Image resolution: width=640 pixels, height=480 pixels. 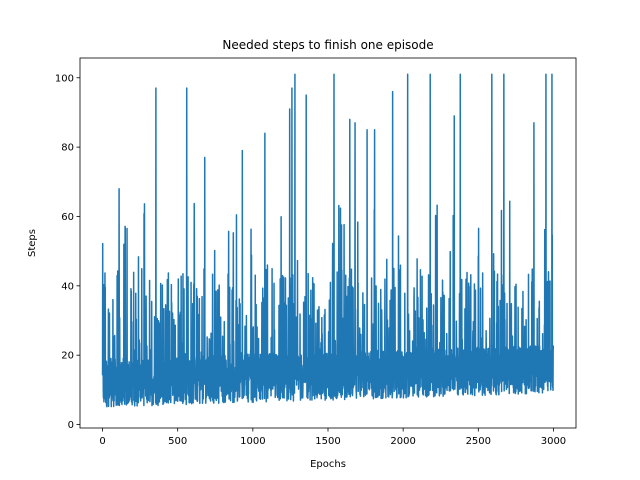 What do you see at coordinates (67, 148) in the screenshot?
I see `y-tick-label: 80` at bounding box center [67, 148].